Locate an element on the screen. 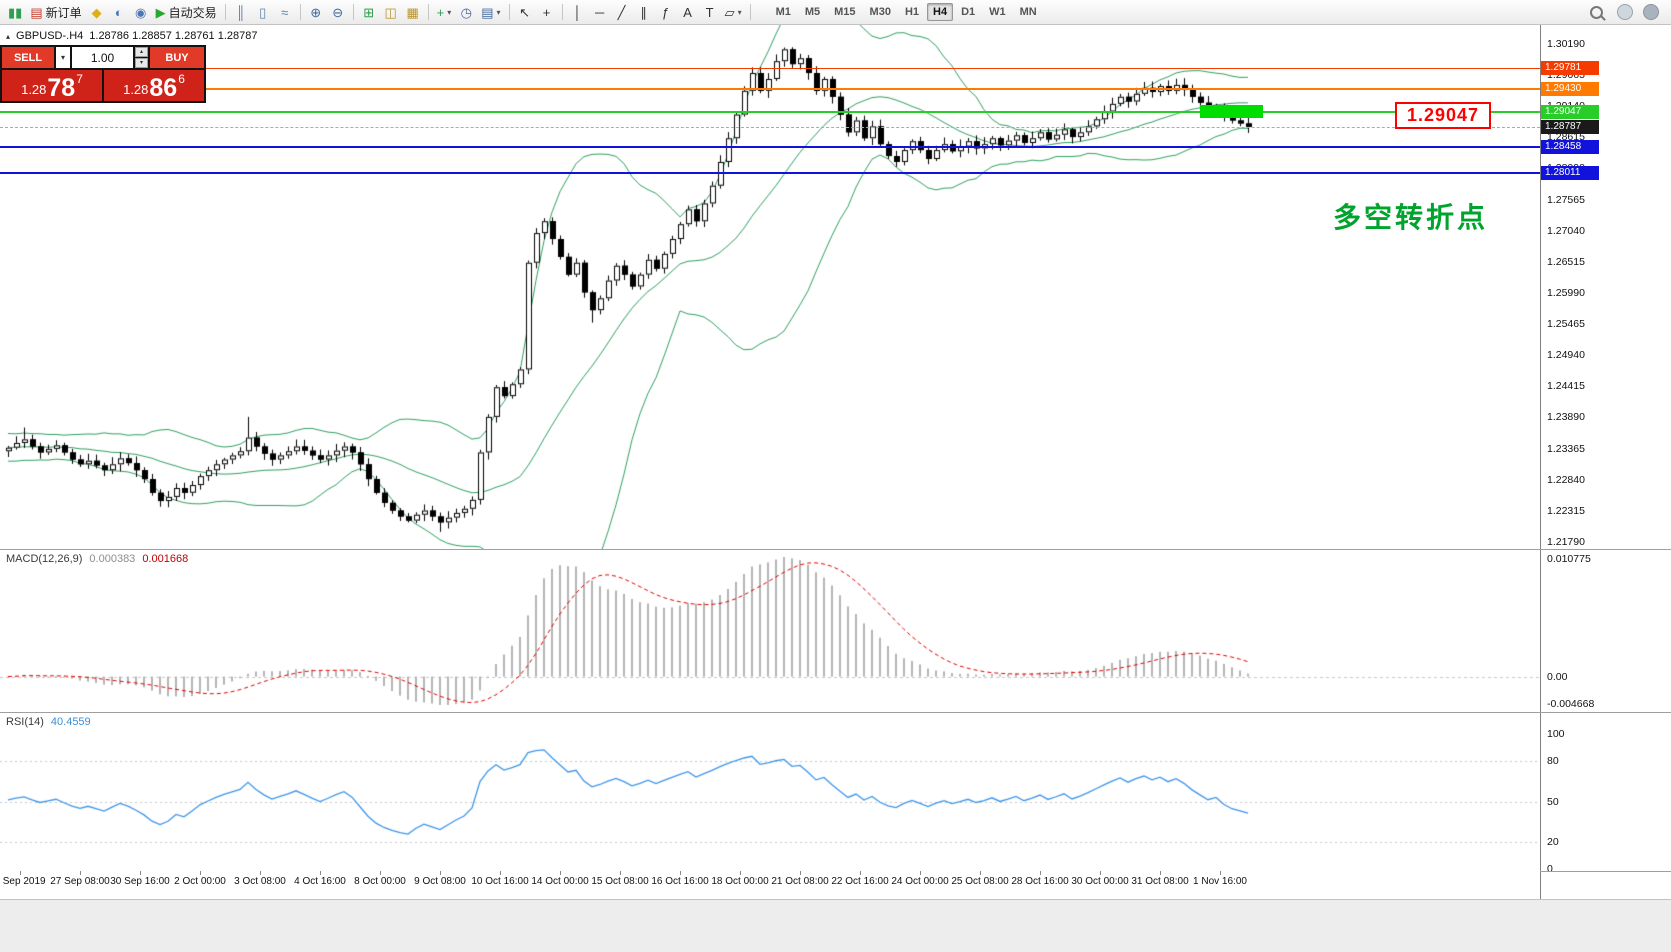 This screenshot has width=1671, height=952. current-price-badge: 1.28787 is located at coordinates (1570, 127).